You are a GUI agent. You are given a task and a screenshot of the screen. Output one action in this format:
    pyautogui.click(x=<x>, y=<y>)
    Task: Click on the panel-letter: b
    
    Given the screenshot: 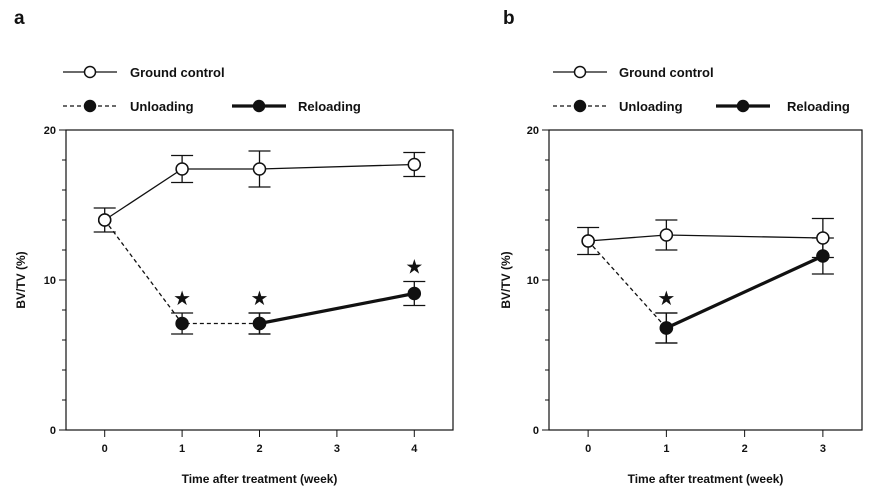 What is the action you would take?
    pyautogui.click(x=509, y=18)
    